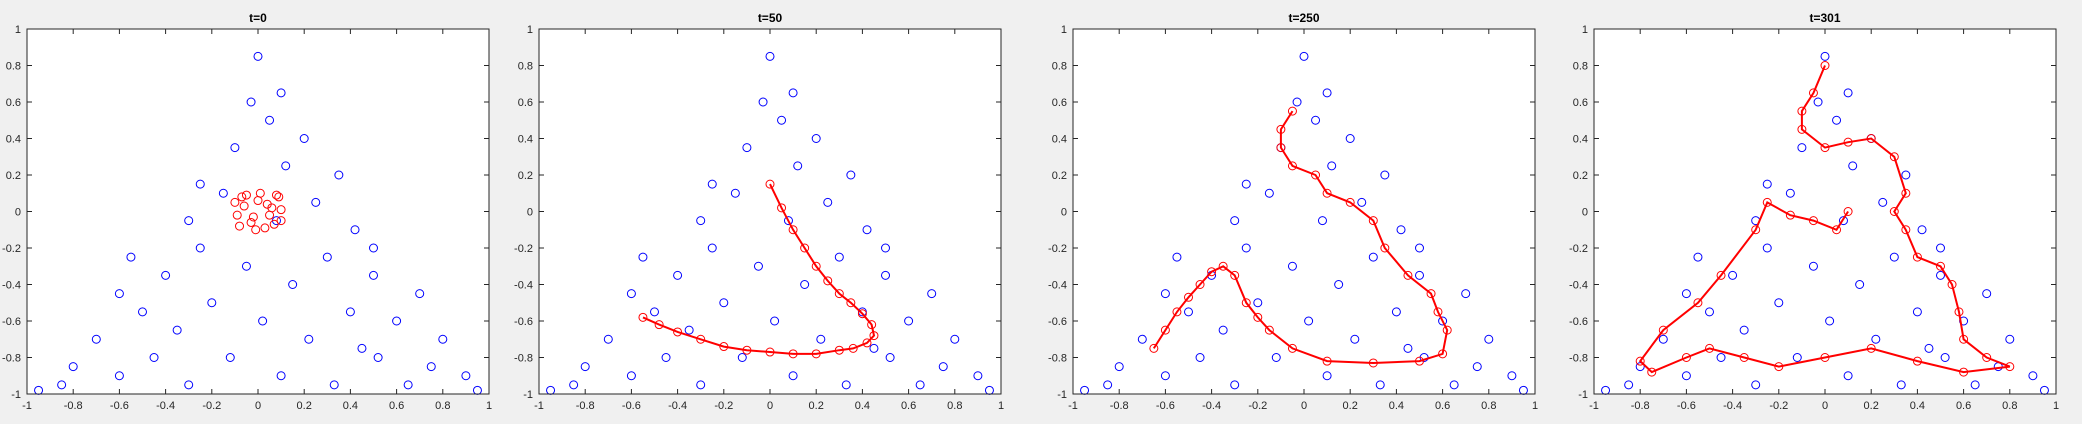  Describe the element at coordinates (13, 140) in the screenshot. I see `y-tick-label: 0.4` at that location.